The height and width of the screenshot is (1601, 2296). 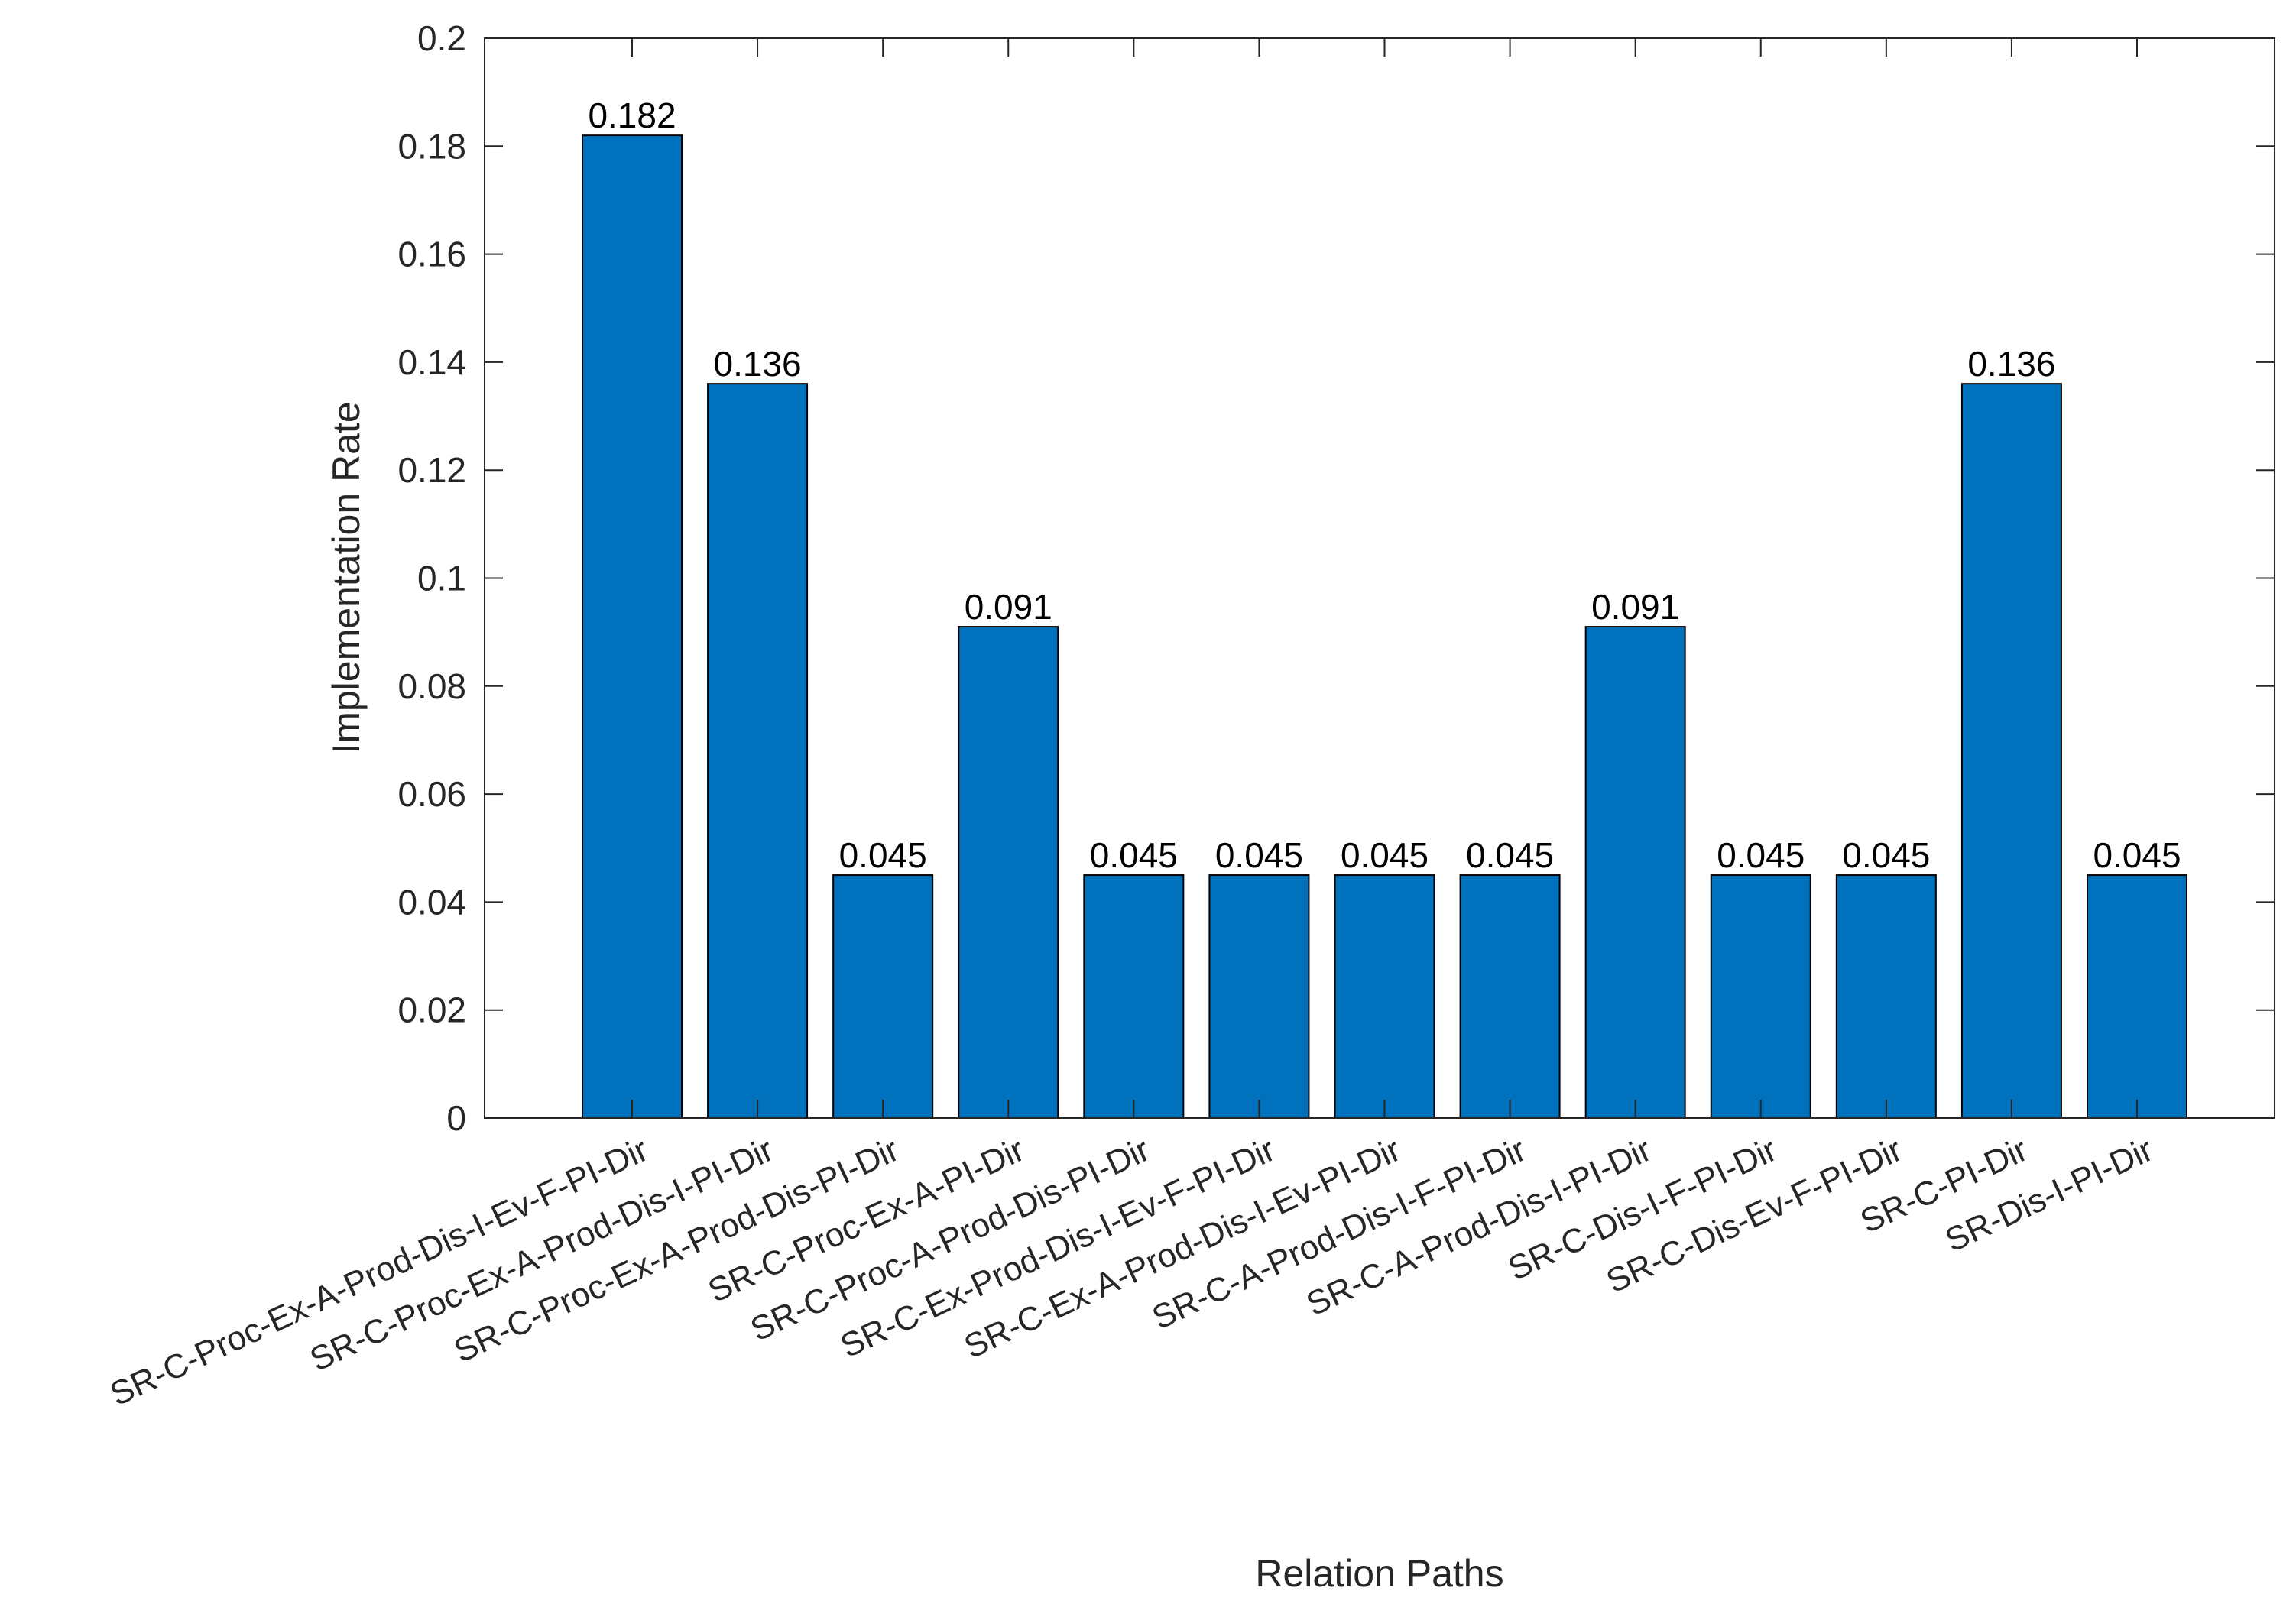 What do you see at coordinates (431, 1010) in the screenshot?
I see `y-tick-label: 0.02` at bounding box center [431, 1010].